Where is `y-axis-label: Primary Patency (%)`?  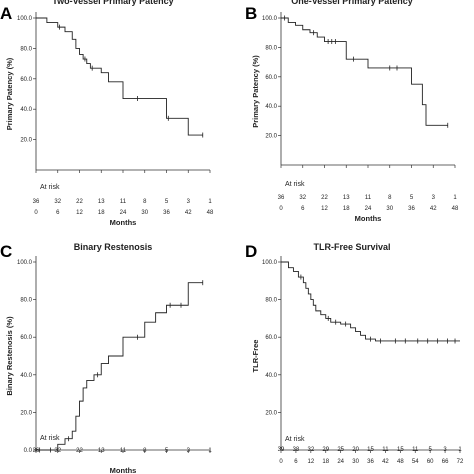 y-axis-label: Primary Patency (%) is located at coordinates (9, 93).